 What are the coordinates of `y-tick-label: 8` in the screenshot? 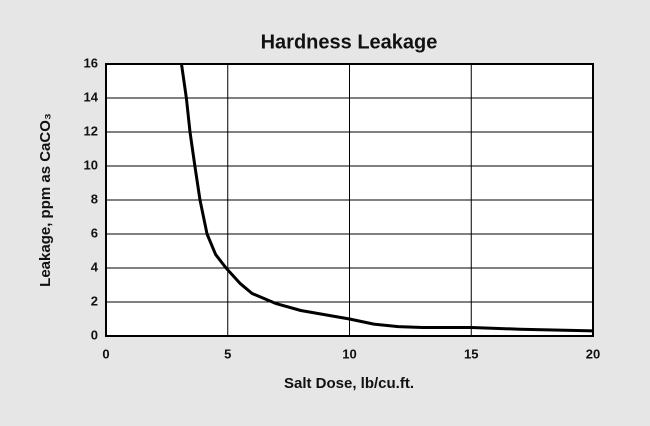 It's located at (94, 198).